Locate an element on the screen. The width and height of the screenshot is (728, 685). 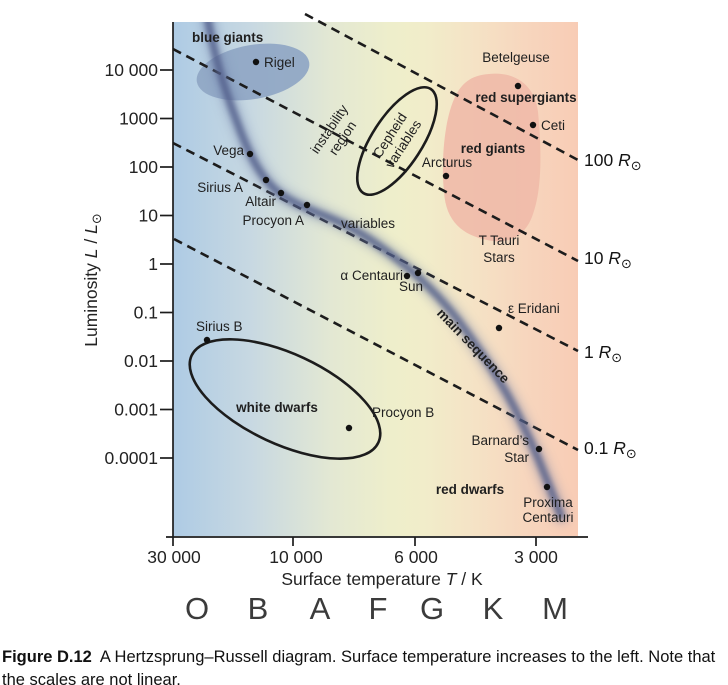
spectral-class-B: B is located at coordinates (258, 608).